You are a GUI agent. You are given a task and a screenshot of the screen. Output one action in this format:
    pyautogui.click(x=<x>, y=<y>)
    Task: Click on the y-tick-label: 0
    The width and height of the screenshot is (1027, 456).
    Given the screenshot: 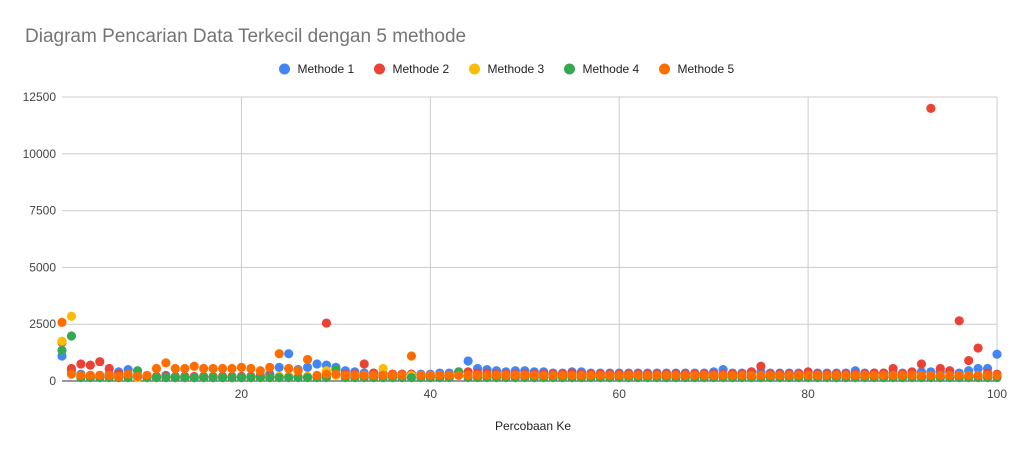 What is the action you would take?
    pyautogui.click(x=52, y=381)
    